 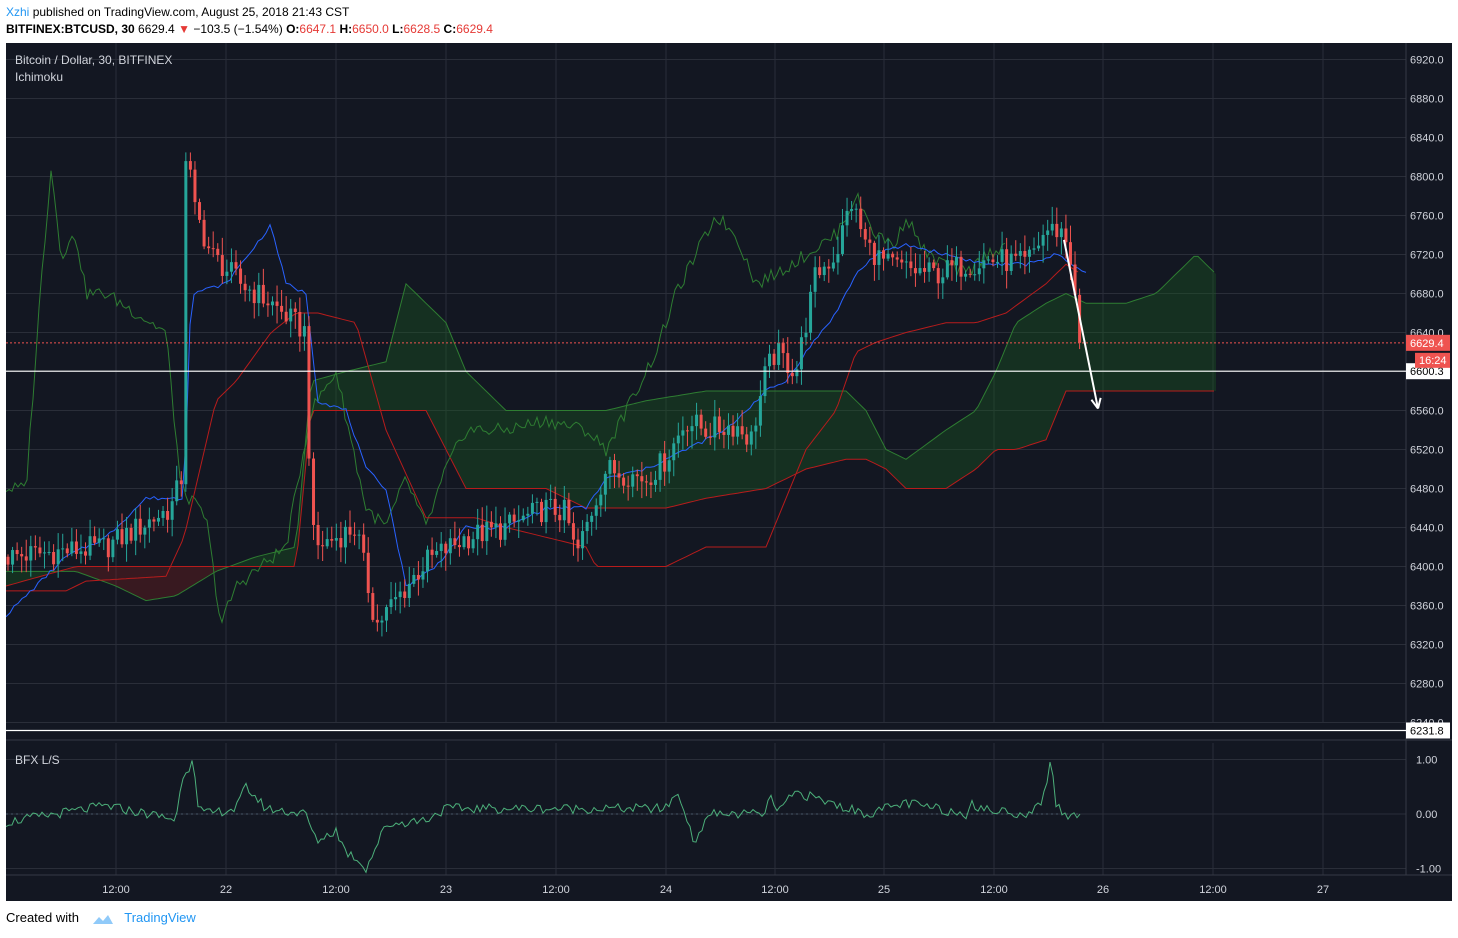 I want to click on author-link: Xzhi, so click(x=18, y=12).